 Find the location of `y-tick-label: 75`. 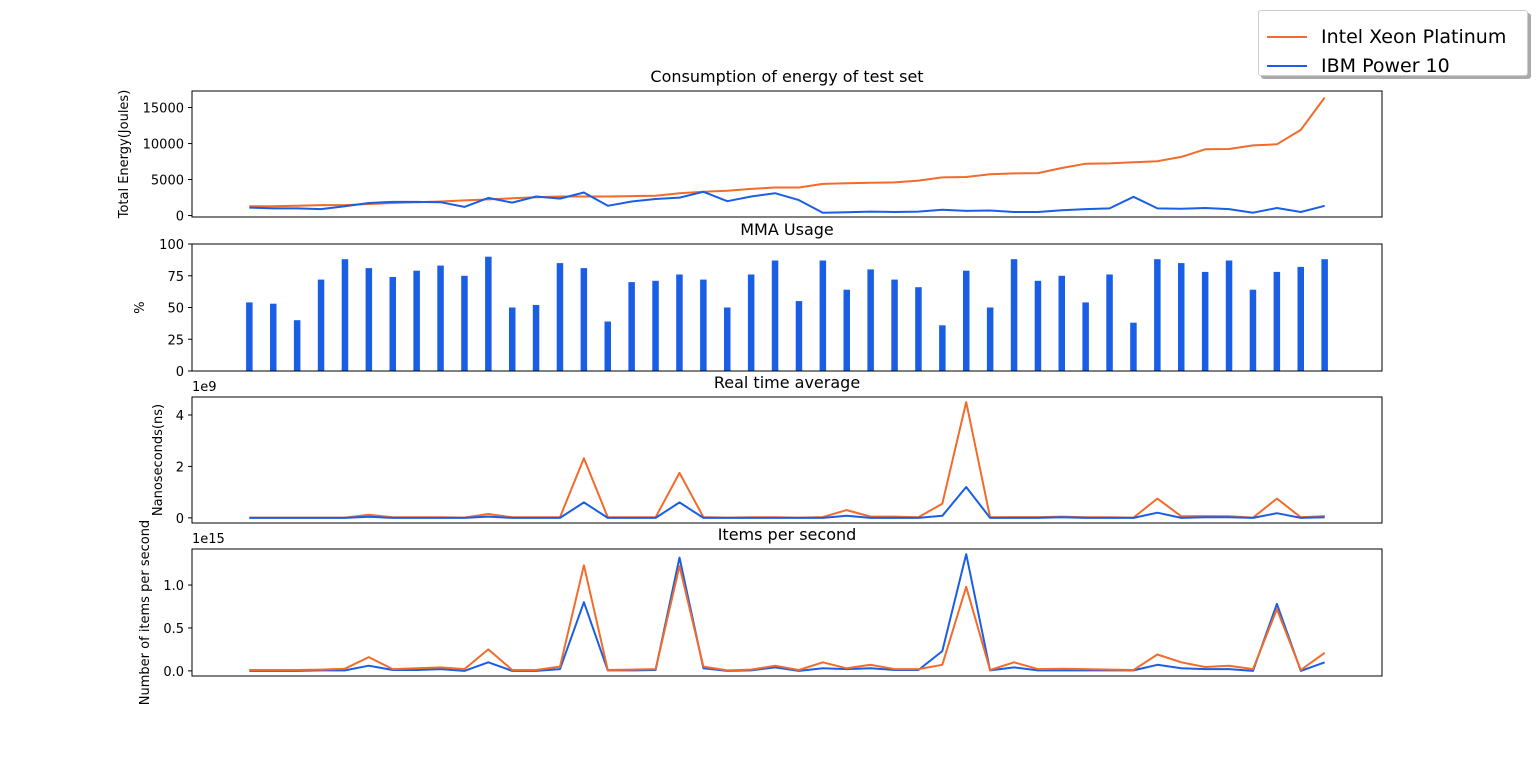

y-tick-label: 75 is located at coordinates (175, 277).